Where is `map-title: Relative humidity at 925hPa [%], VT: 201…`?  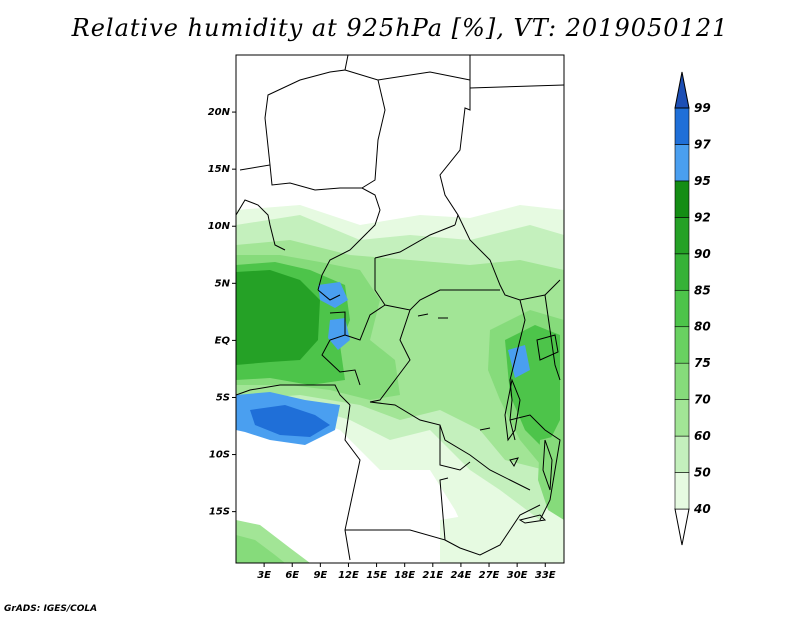 map-title: Relative humidity at 925hPa [%], VT: 201… is located at coordinates (400, 28).